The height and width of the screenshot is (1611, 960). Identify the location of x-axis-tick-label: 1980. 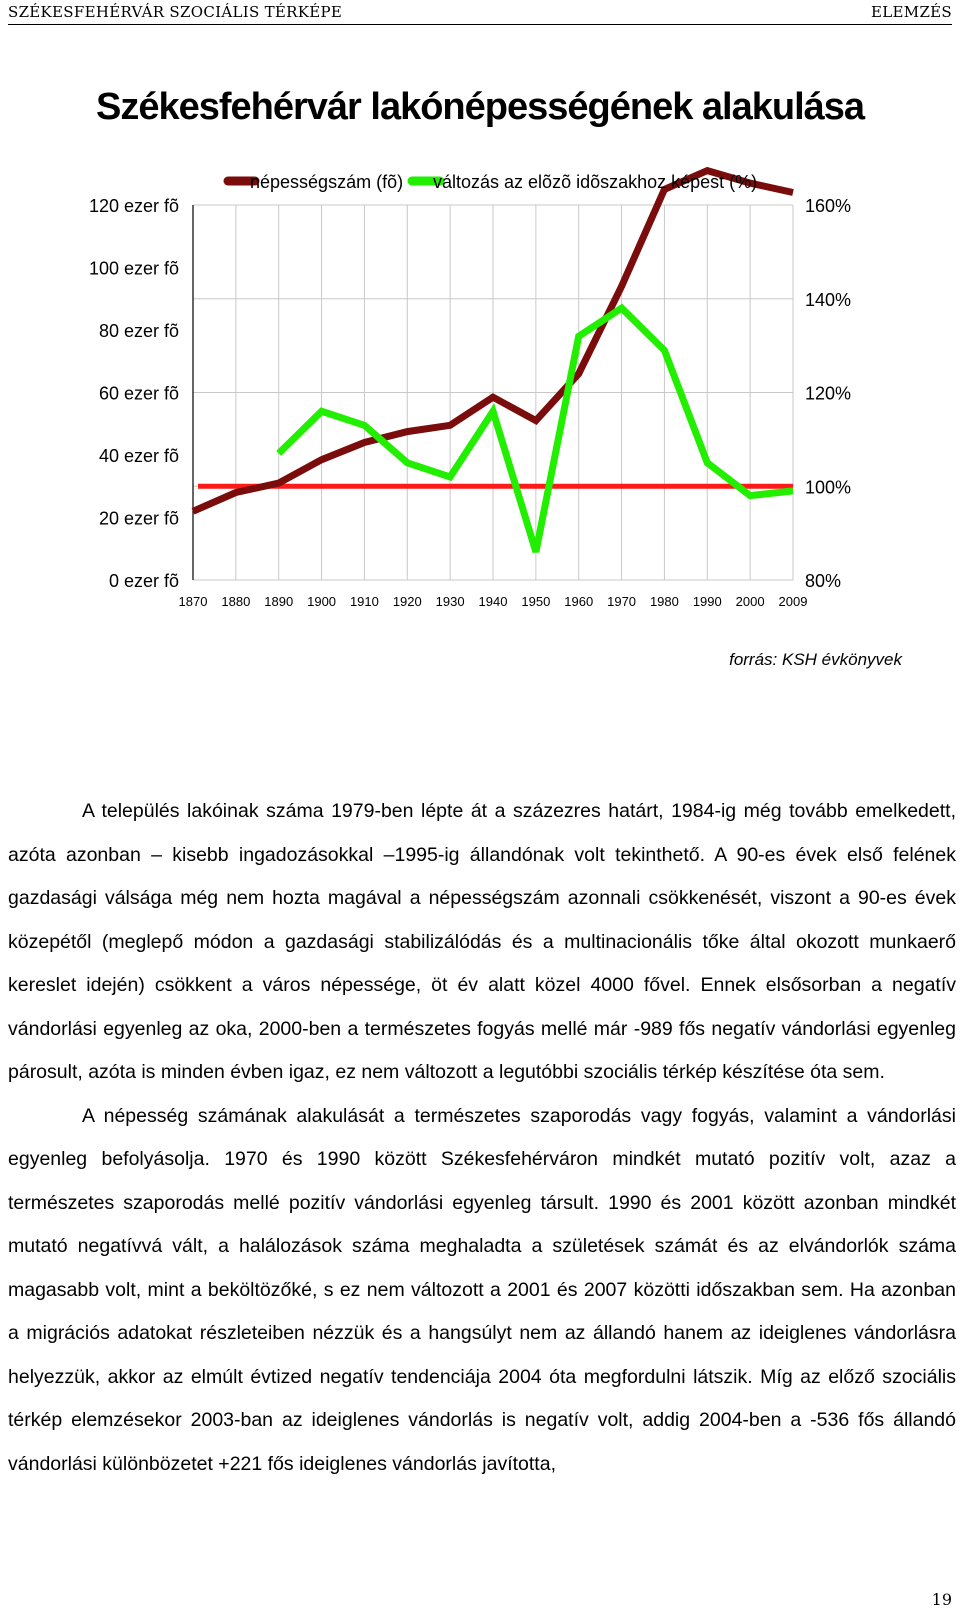
(664, 601).